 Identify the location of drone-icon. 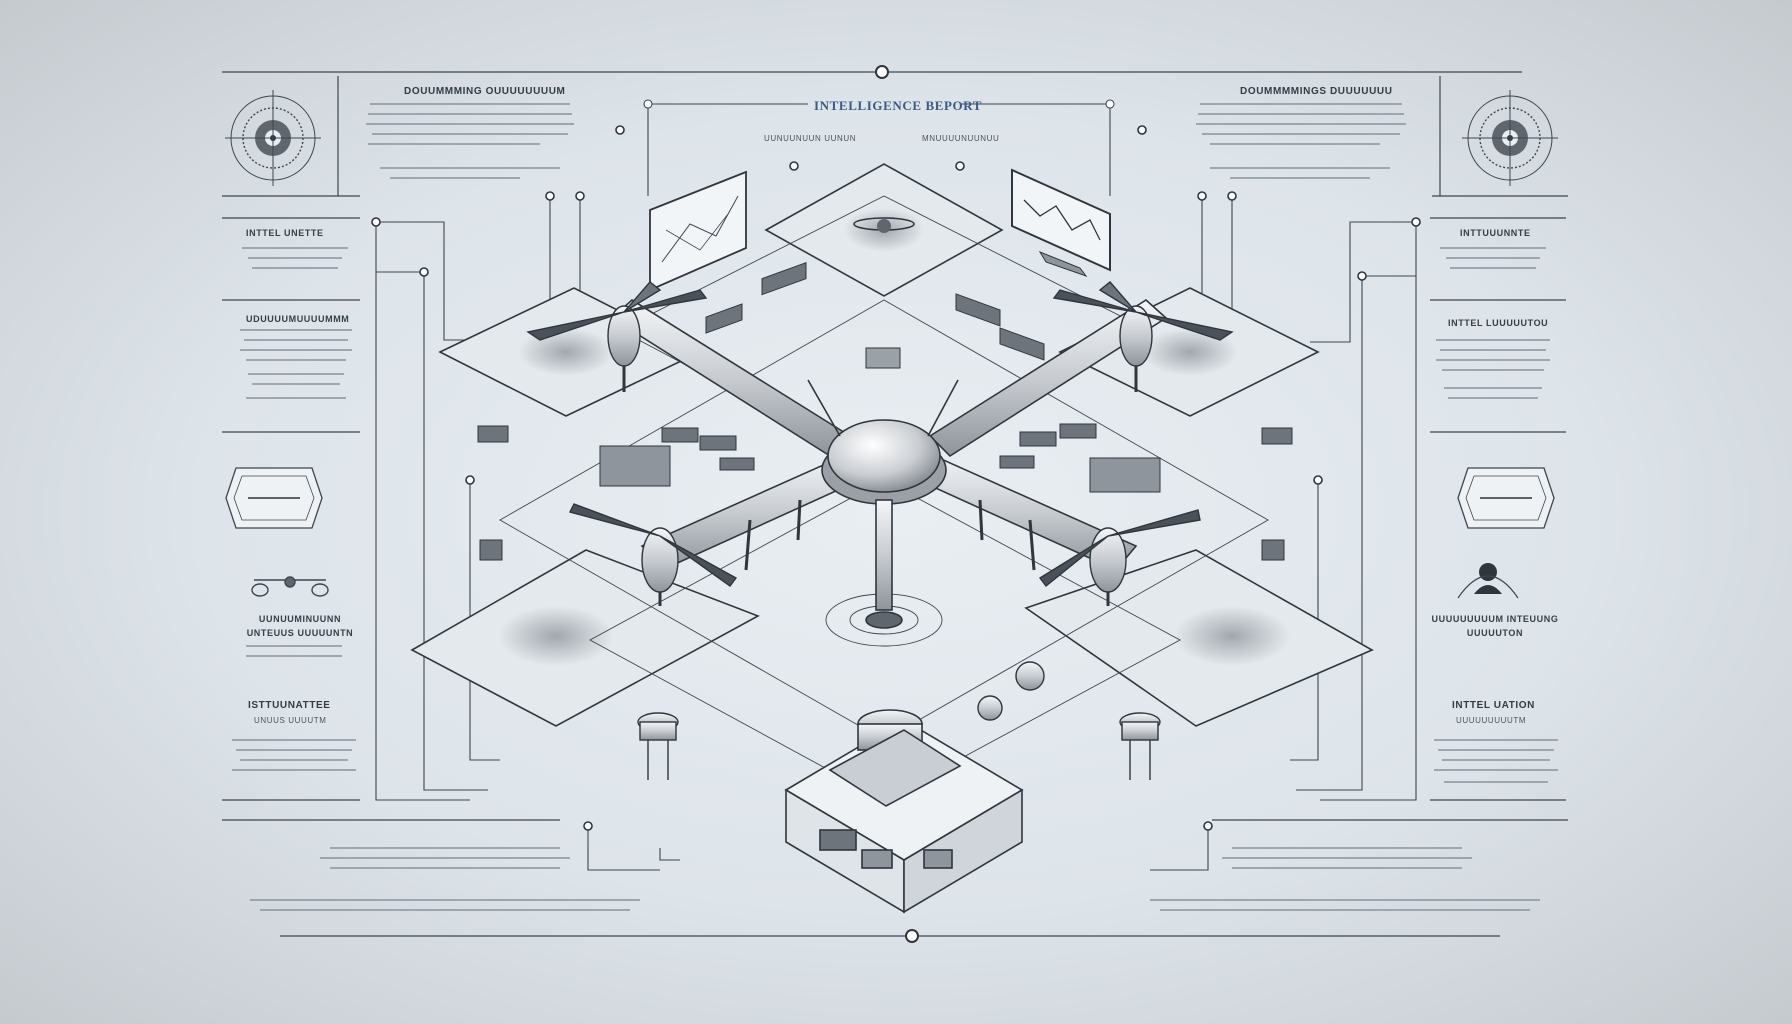
(290, 586).